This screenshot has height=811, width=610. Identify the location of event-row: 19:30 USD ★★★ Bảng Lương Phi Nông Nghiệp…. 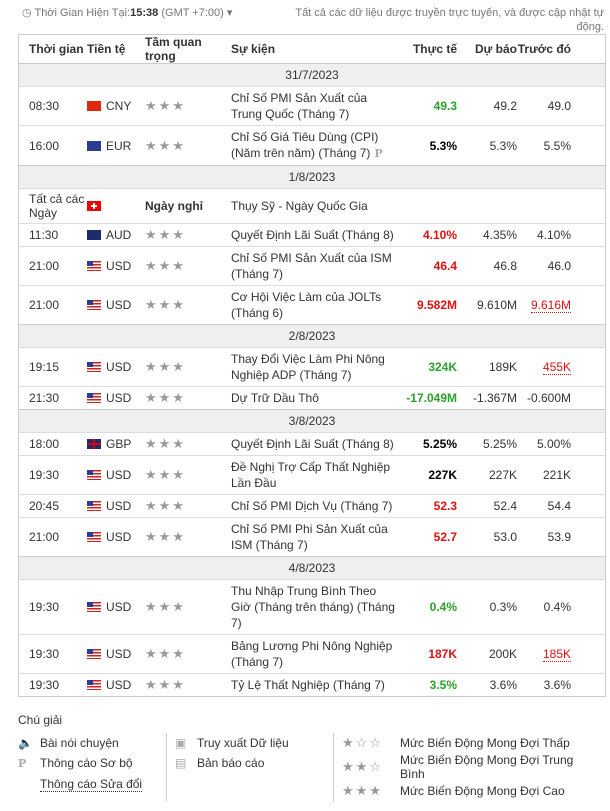
(312, 654).